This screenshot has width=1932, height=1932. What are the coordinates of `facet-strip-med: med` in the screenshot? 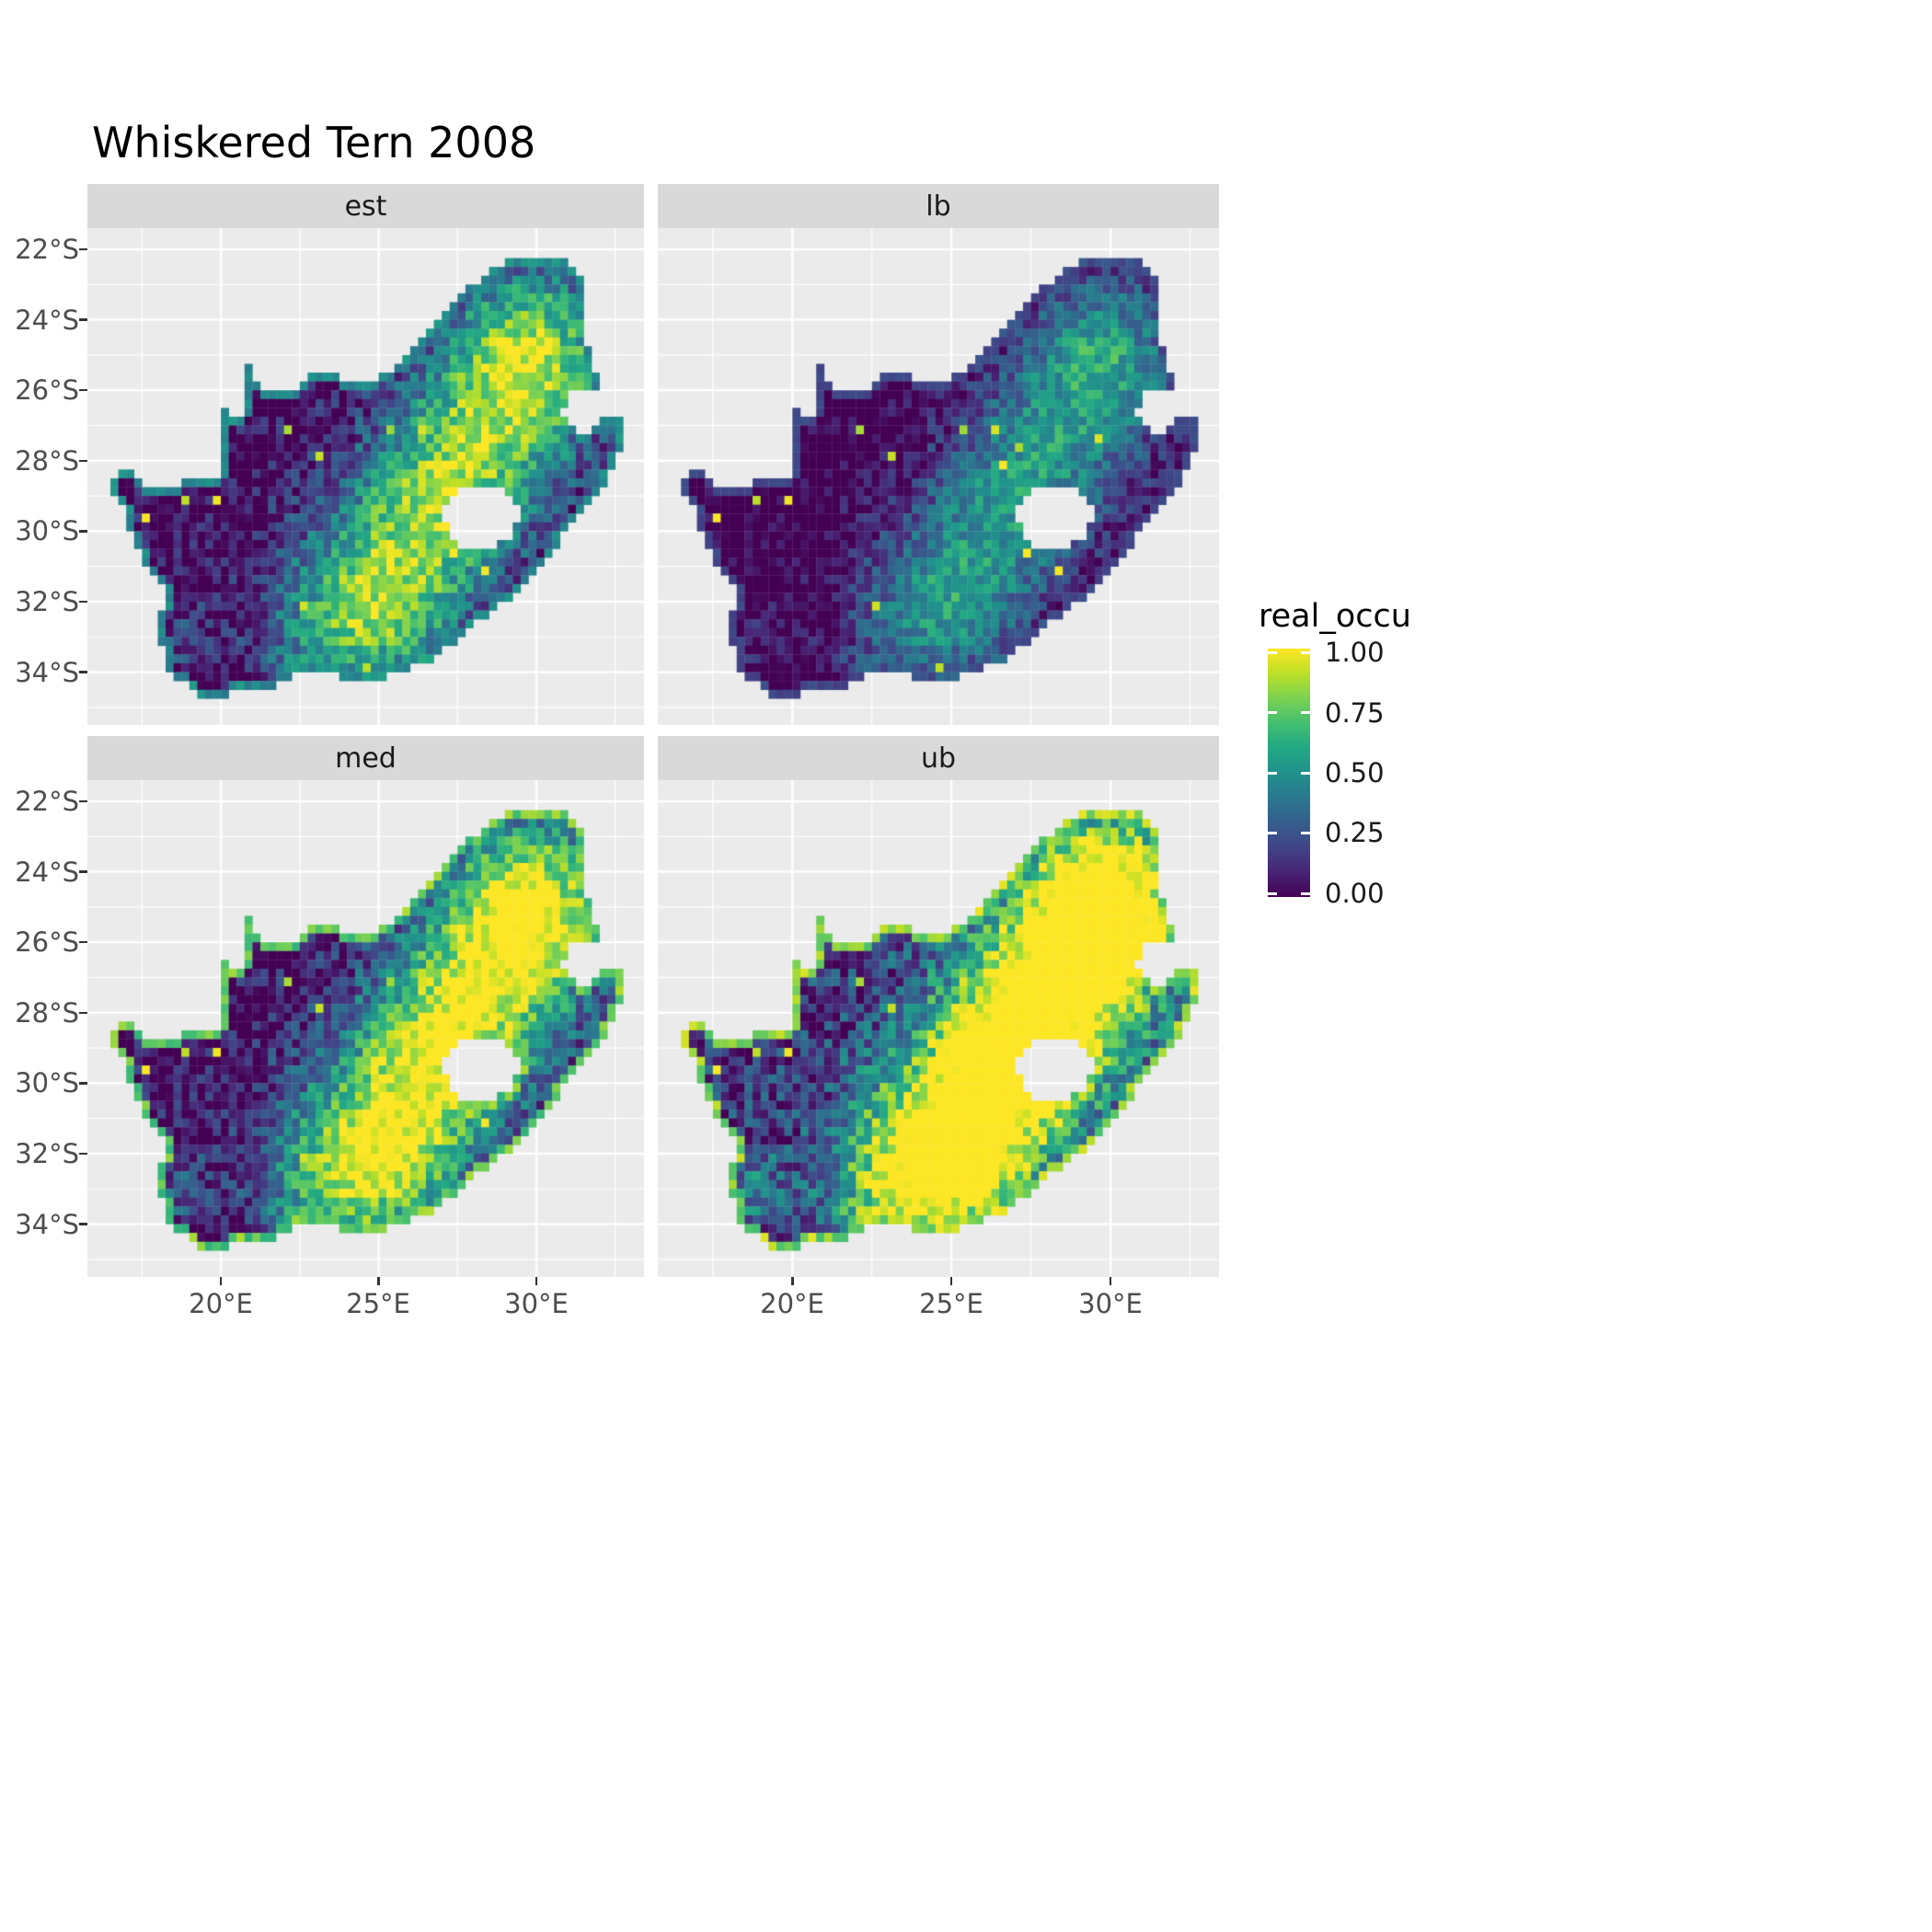 It's located at (365, 758).